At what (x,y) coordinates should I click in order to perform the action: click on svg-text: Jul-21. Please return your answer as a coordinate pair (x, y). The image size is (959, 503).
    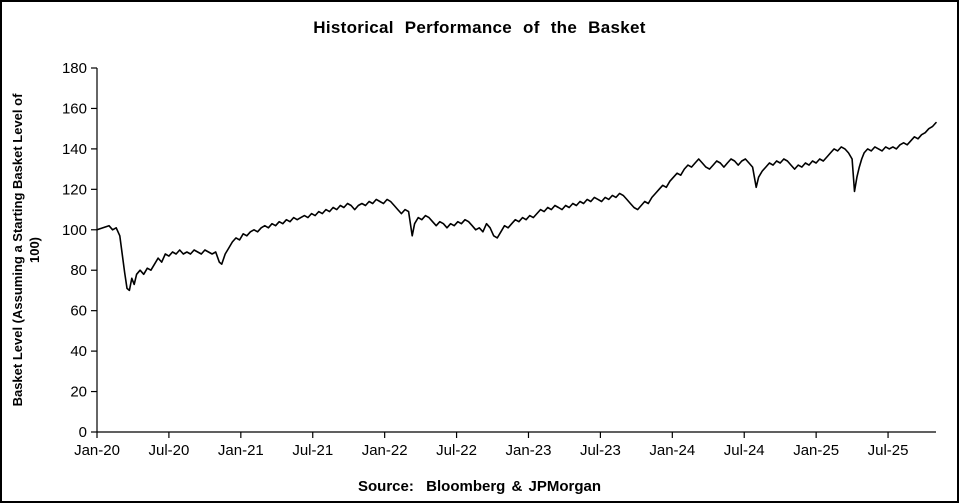
    Looking at the image, I should click on (312, 450).